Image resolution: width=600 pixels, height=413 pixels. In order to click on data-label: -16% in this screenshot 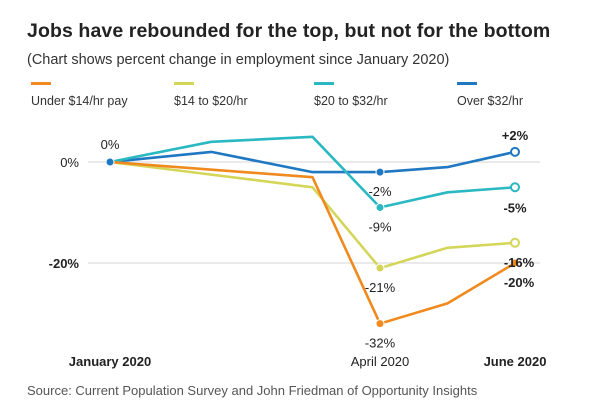, I will do `click(519, 262)`.